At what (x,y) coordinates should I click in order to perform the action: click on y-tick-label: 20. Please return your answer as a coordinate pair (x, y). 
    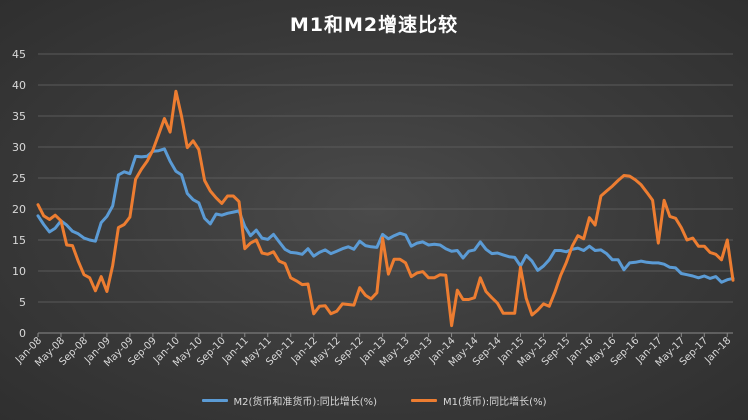
    Looking at the image, I should click on (19, 209).